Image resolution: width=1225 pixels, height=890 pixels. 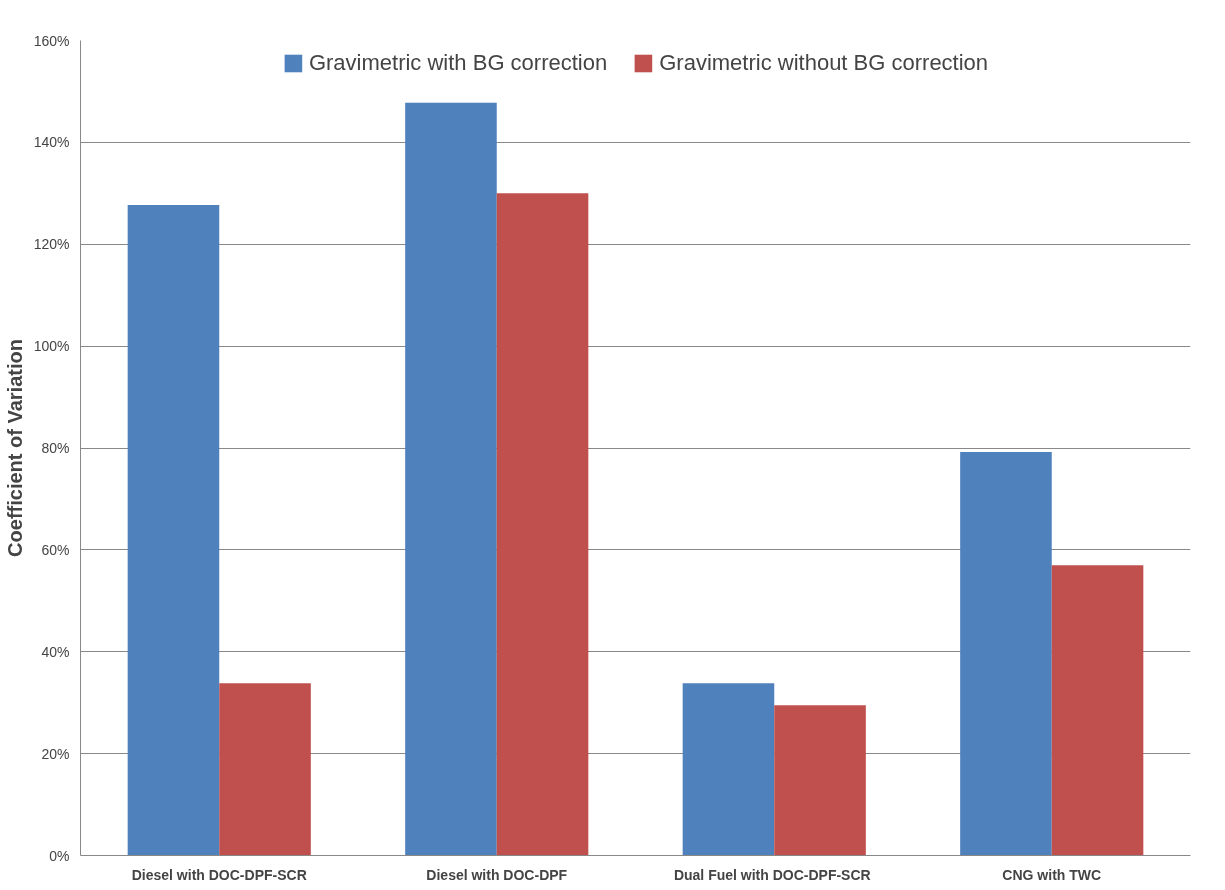 What do you see at coordinates (51, 40) in the screenshot?
I see `y-tick-label: 160%` at bounding box center [51, 40].